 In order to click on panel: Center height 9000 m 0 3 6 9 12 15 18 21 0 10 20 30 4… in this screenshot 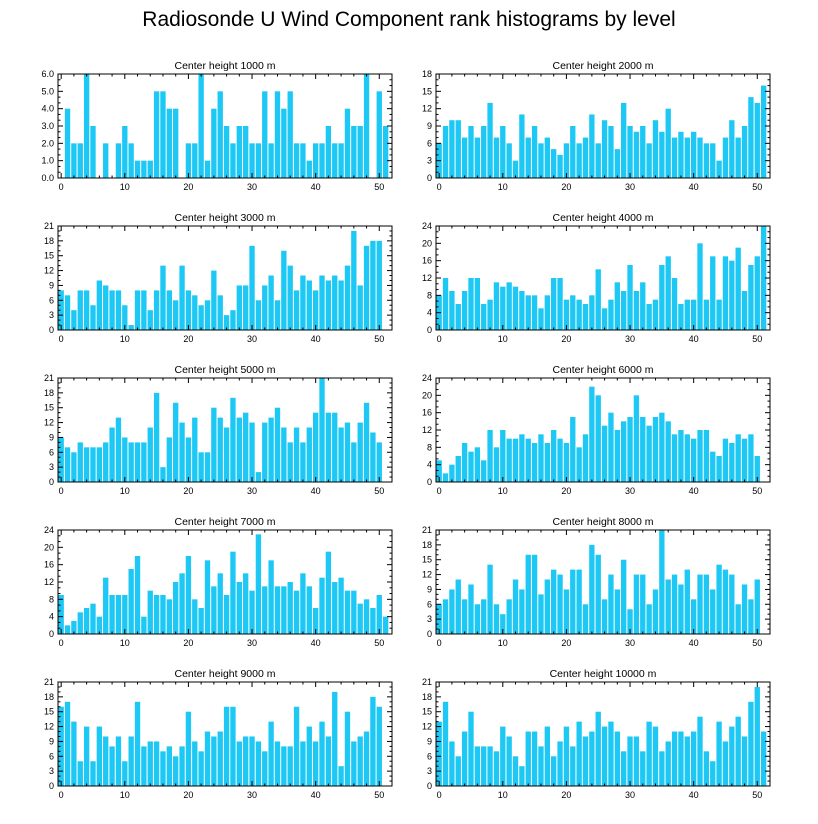, I will do `click(218, 734)`.